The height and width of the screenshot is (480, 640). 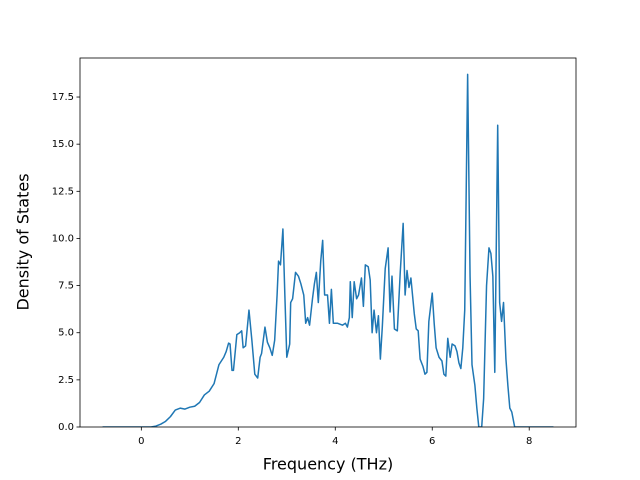 I want to click on y-tick-label: 17.5, so click(x=63, y=97).